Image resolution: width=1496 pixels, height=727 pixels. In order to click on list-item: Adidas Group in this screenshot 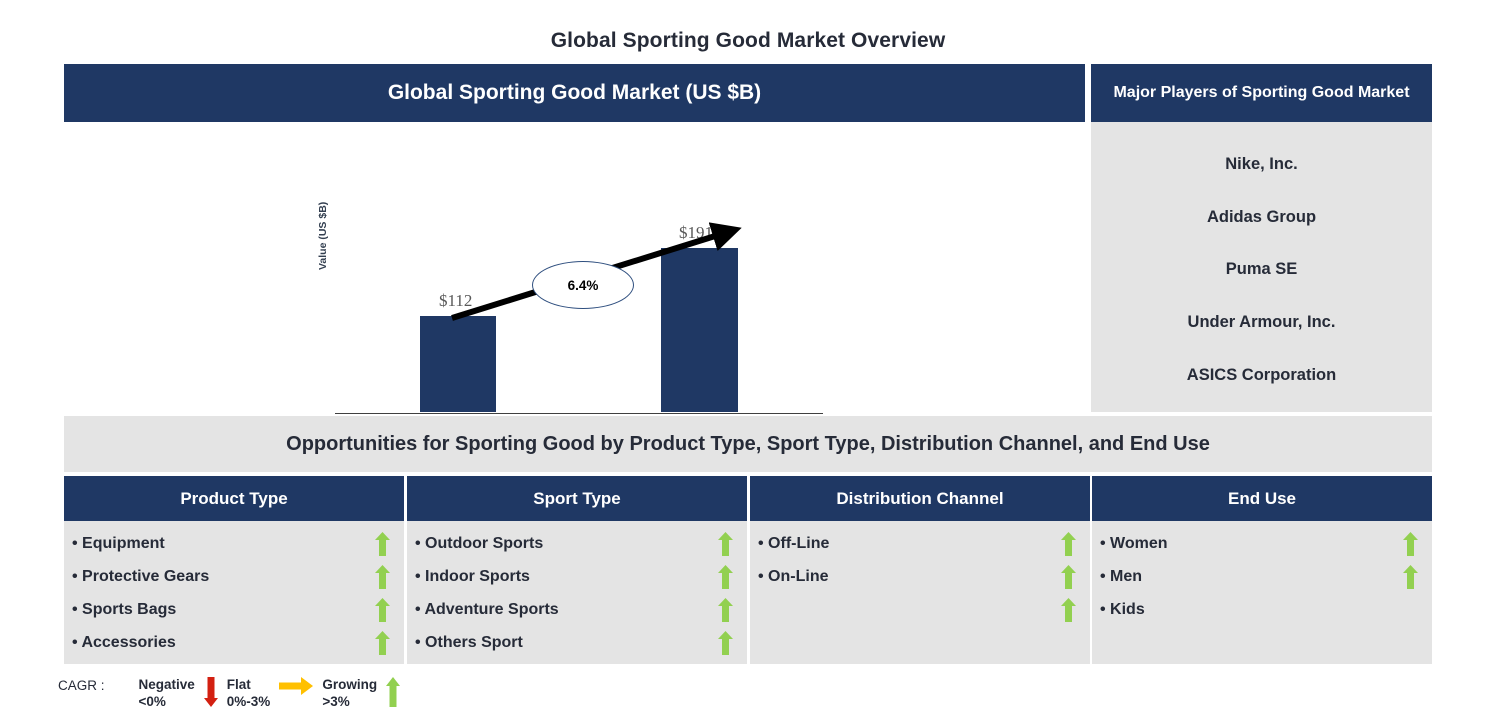, I will do `click(1261, 216)`.